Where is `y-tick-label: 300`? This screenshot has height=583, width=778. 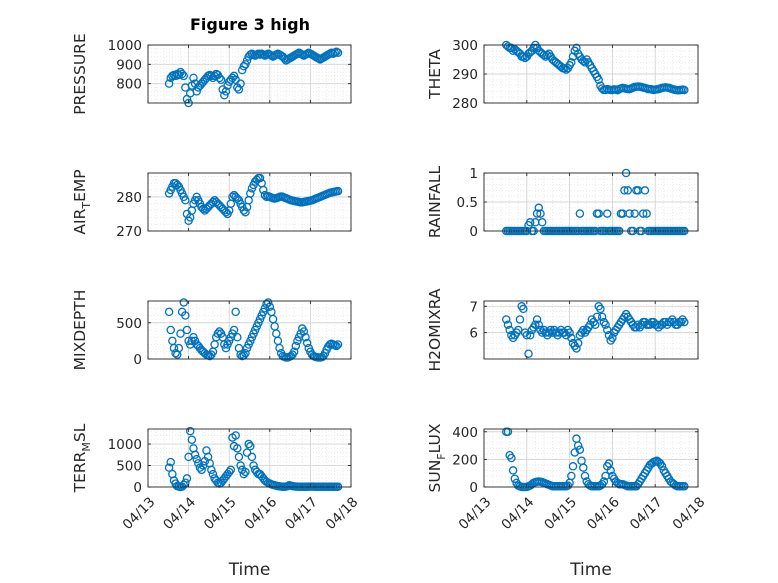 y-tick-label: 300 is located at coordinates (465, 46).